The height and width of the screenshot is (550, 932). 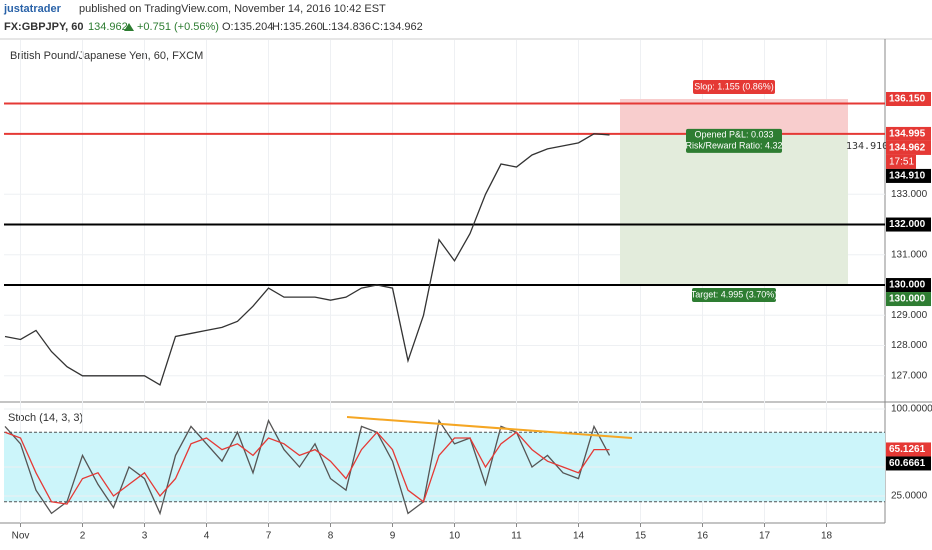 What do you see at coordinates (297, 27) in the screenshot?
I see `ohlc-value: H:135.260` at bounding box center [297, 27].